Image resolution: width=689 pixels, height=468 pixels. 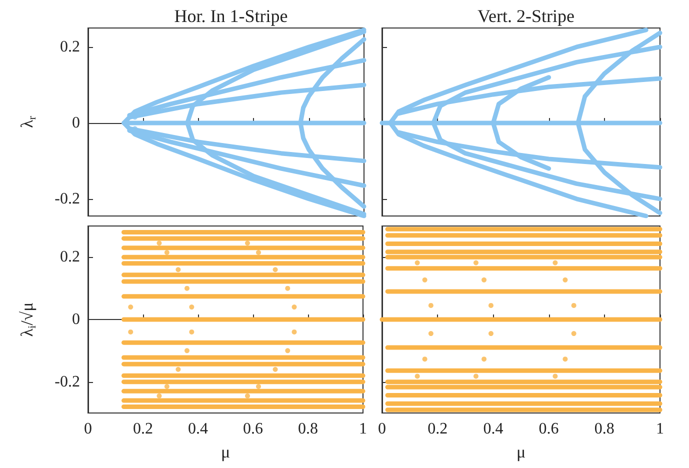 I want to click on chart-title: Hor. In 1-Stripe, so click(x=231, y=16).